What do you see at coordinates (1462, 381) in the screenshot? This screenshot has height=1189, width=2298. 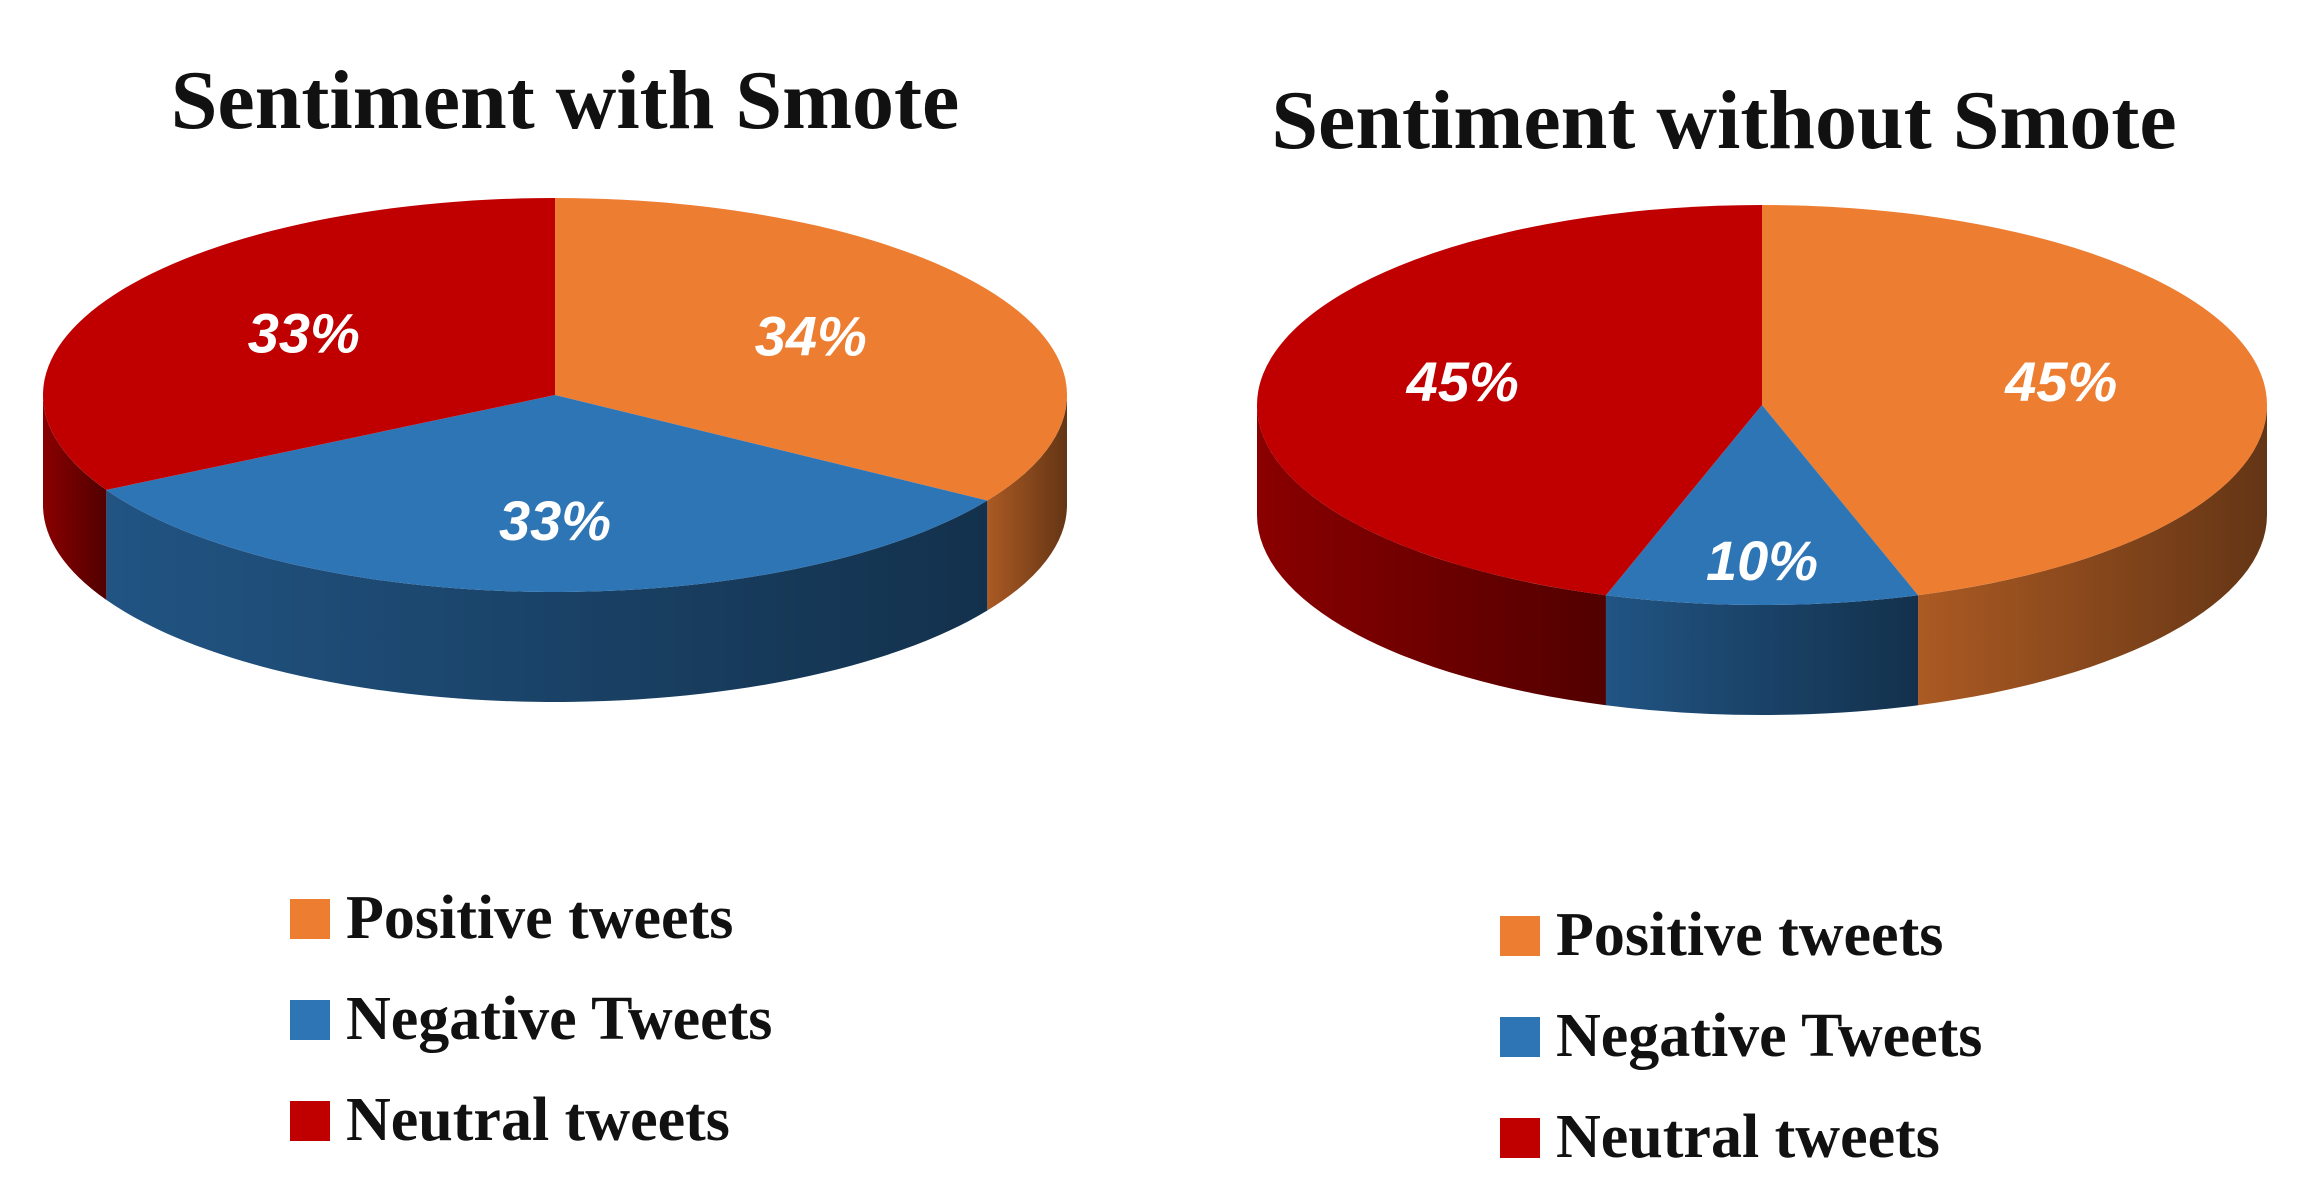 I see `data-label-neutral-tweets: 45%` at bounding box center [1462, 381].